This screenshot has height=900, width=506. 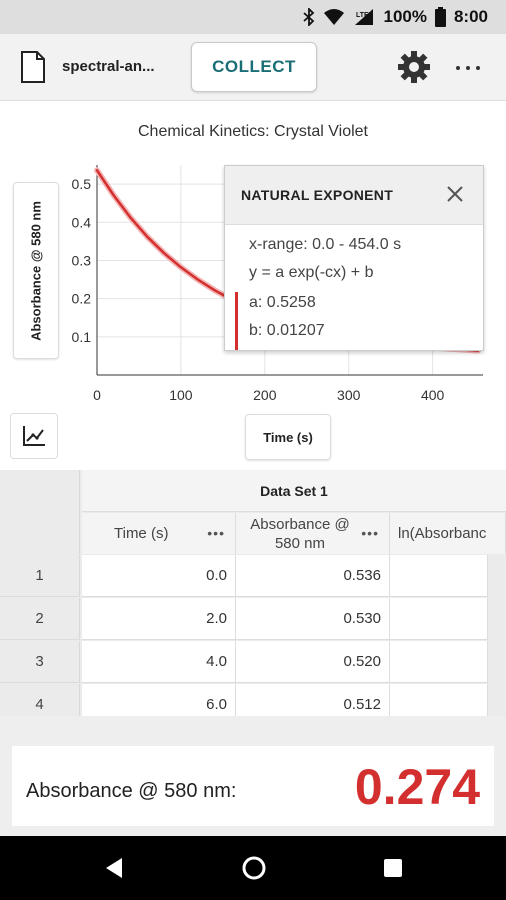 What do you see at coordinates (470, 16) in the screenshot?
I see `clock: 8:00` at bounding box center [470, 16].